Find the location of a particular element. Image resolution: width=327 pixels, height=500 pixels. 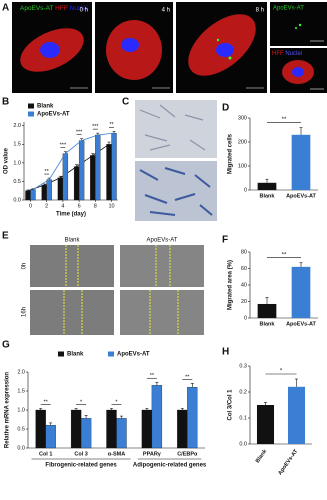

timepoint: 0 h is located at coordinates (84, 11).